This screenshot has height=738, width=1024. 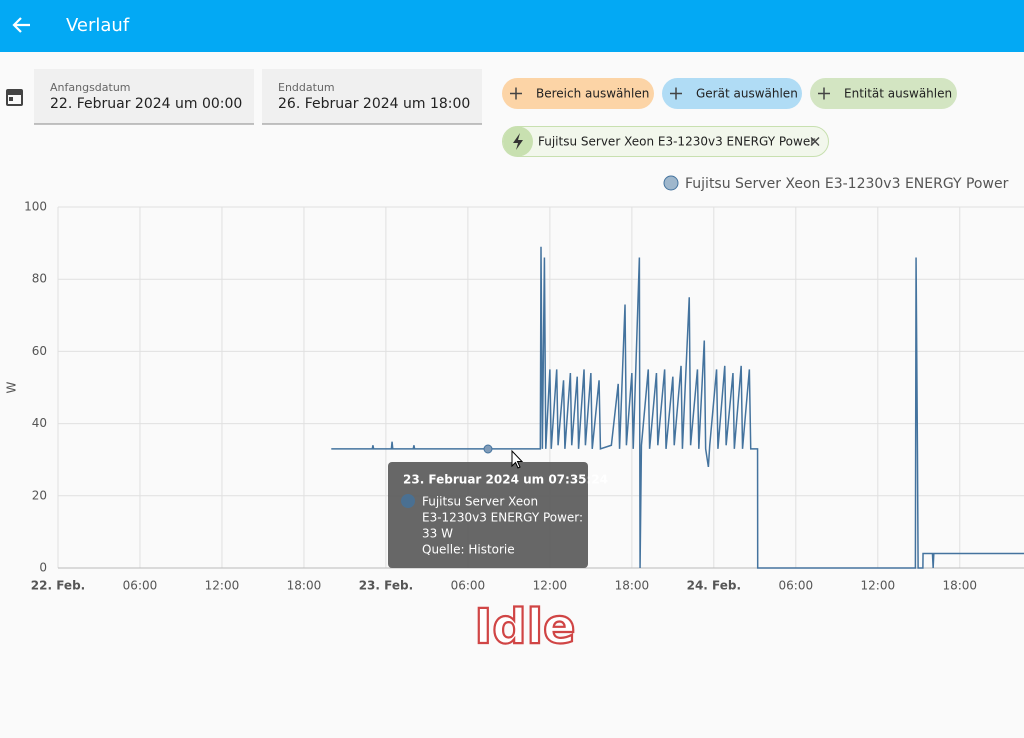 What do you see at coordinates (386, 586) in the screenshot?
I see `x-tick-label: 23. Feb.` at bounding box center [386, 586].